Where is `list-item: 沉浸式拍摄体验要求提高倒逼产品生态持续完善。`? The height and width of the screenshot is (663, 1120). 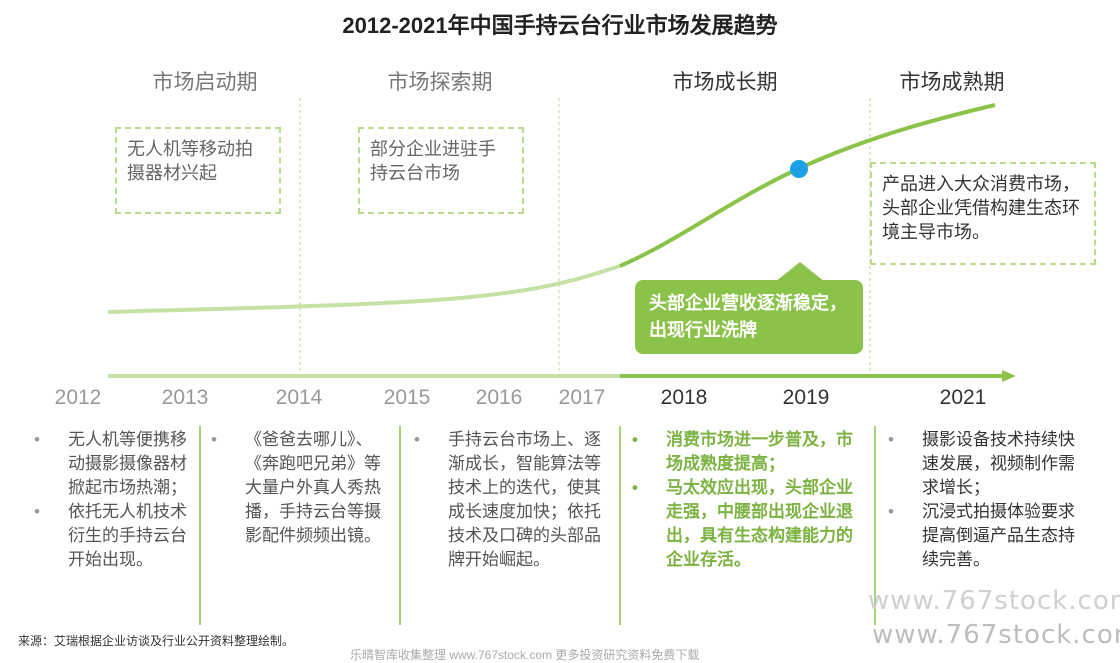 list-item: 沉浸式拍摄体验要求提高倒逼产品生态持续完善。 is located at coordinates (980, 536).